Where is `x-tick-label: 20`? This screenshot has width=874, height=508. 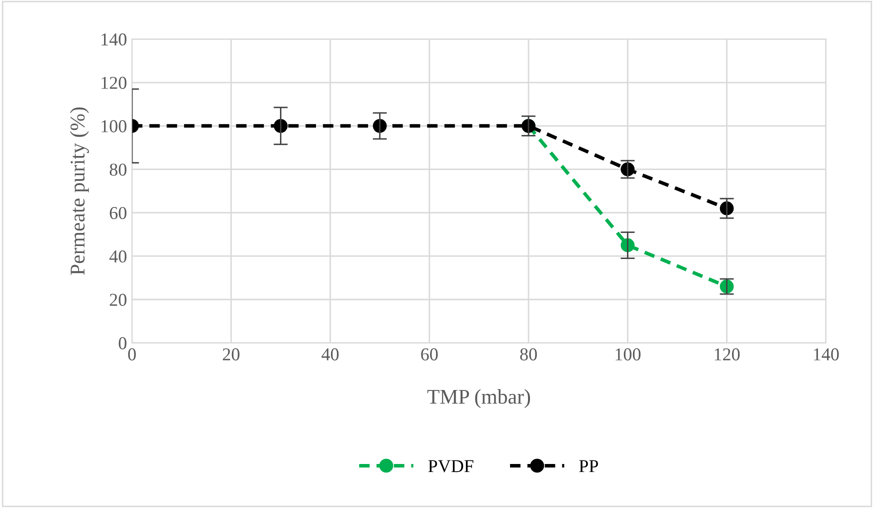
x-tick-label: 20 is located at coordinates (231, 354).